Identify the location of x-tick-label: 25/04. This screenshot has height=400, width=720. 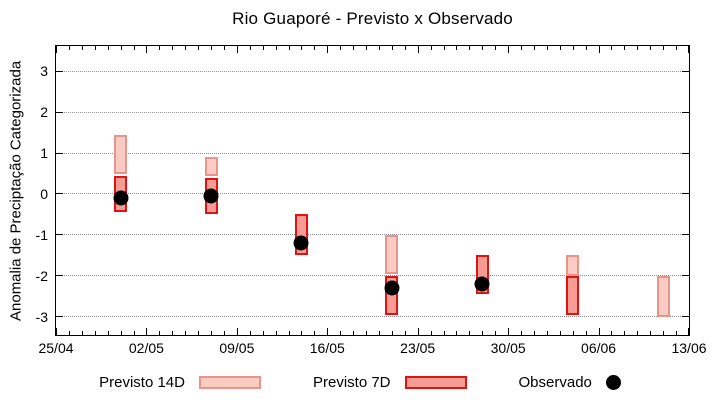
(56, 348).